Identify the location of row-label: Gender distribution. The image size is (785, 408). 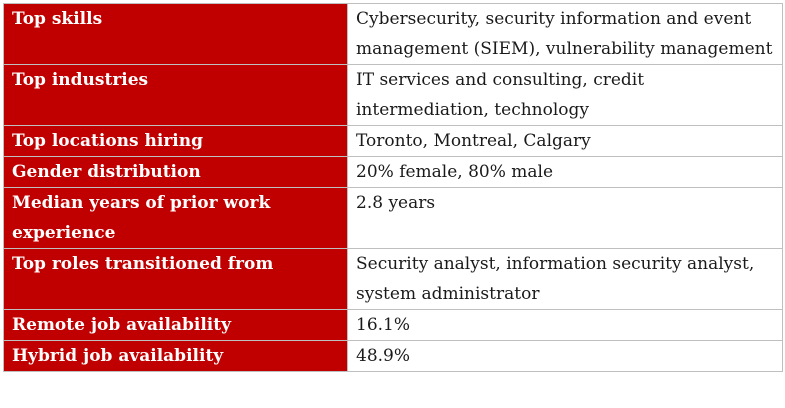
(175, 172).